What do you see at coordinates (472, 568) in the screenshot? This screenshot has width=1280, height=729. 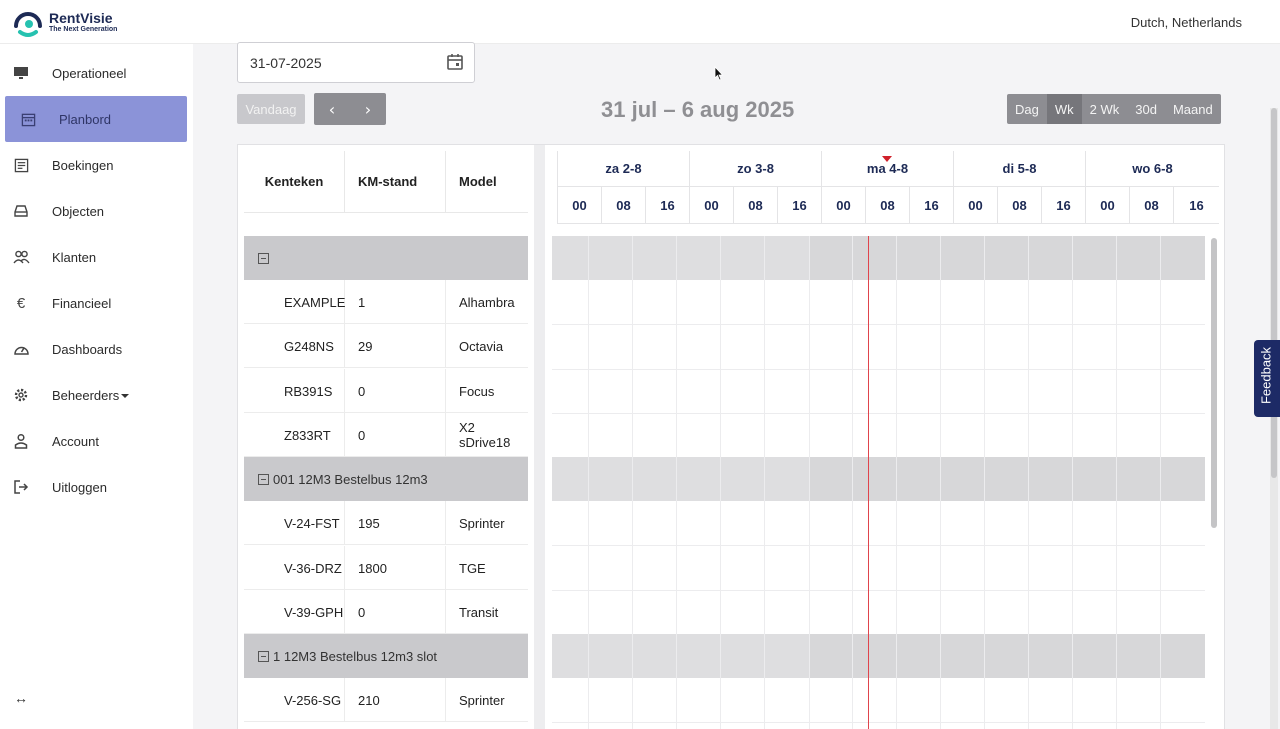 I see `model-cell: TGE` at bounding box center [472, 568].